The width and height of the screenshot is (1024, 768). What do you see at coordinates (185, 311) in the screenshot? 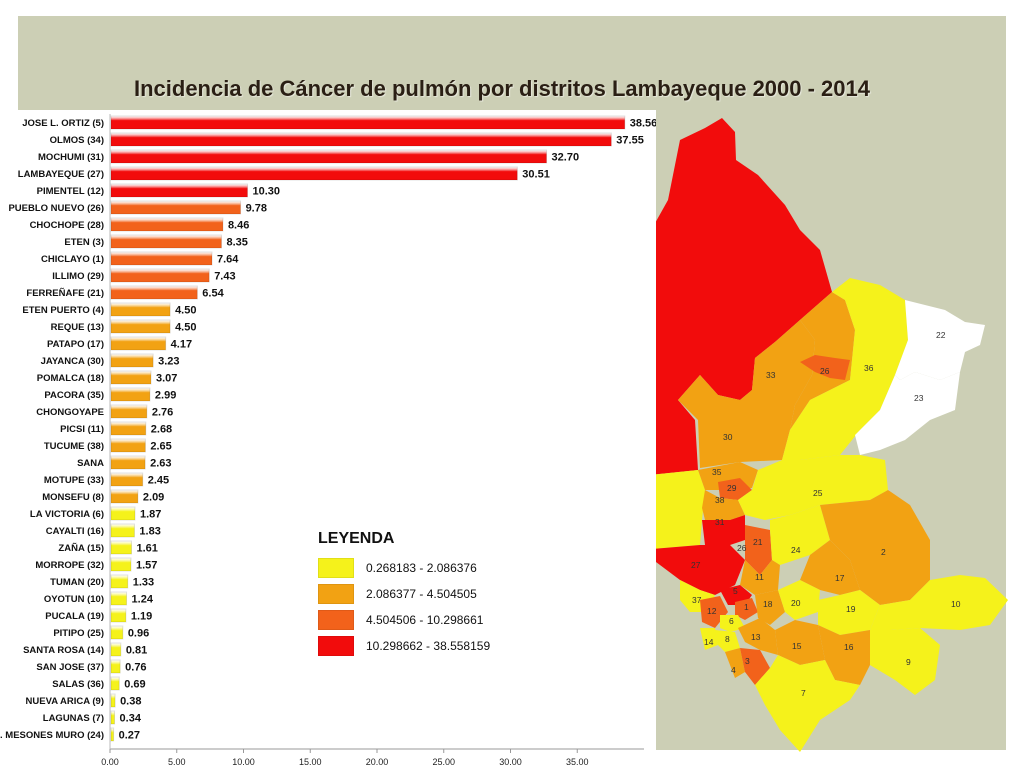
I see `value-label: 4.50` at bounding box center [185, 311].